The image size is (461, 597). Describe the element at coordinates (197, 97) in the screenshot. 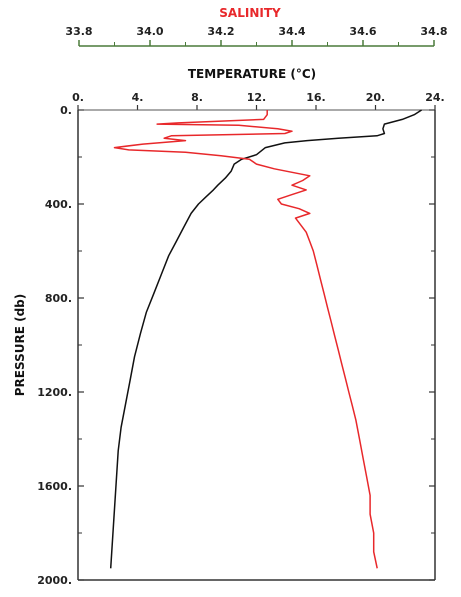

I see `temperature-tick-label: 8.` at that location.